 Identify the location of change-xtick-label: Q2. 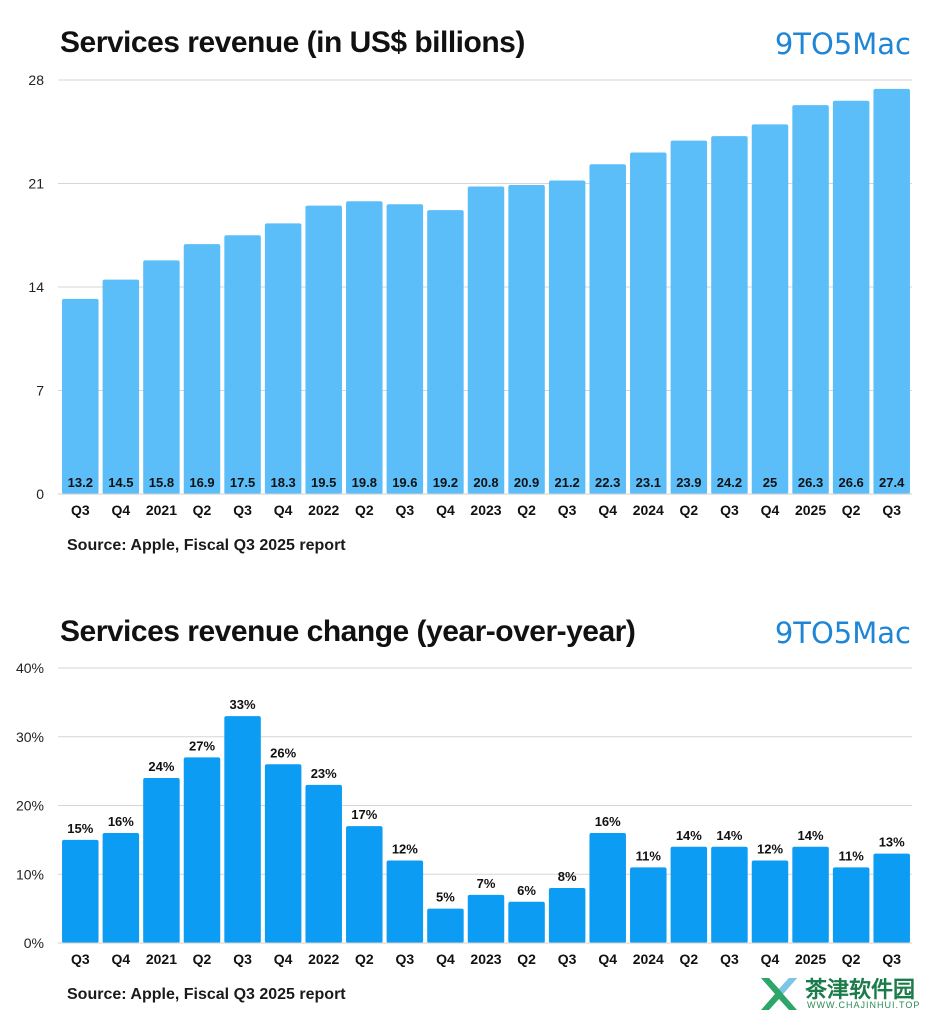
(202, 959).